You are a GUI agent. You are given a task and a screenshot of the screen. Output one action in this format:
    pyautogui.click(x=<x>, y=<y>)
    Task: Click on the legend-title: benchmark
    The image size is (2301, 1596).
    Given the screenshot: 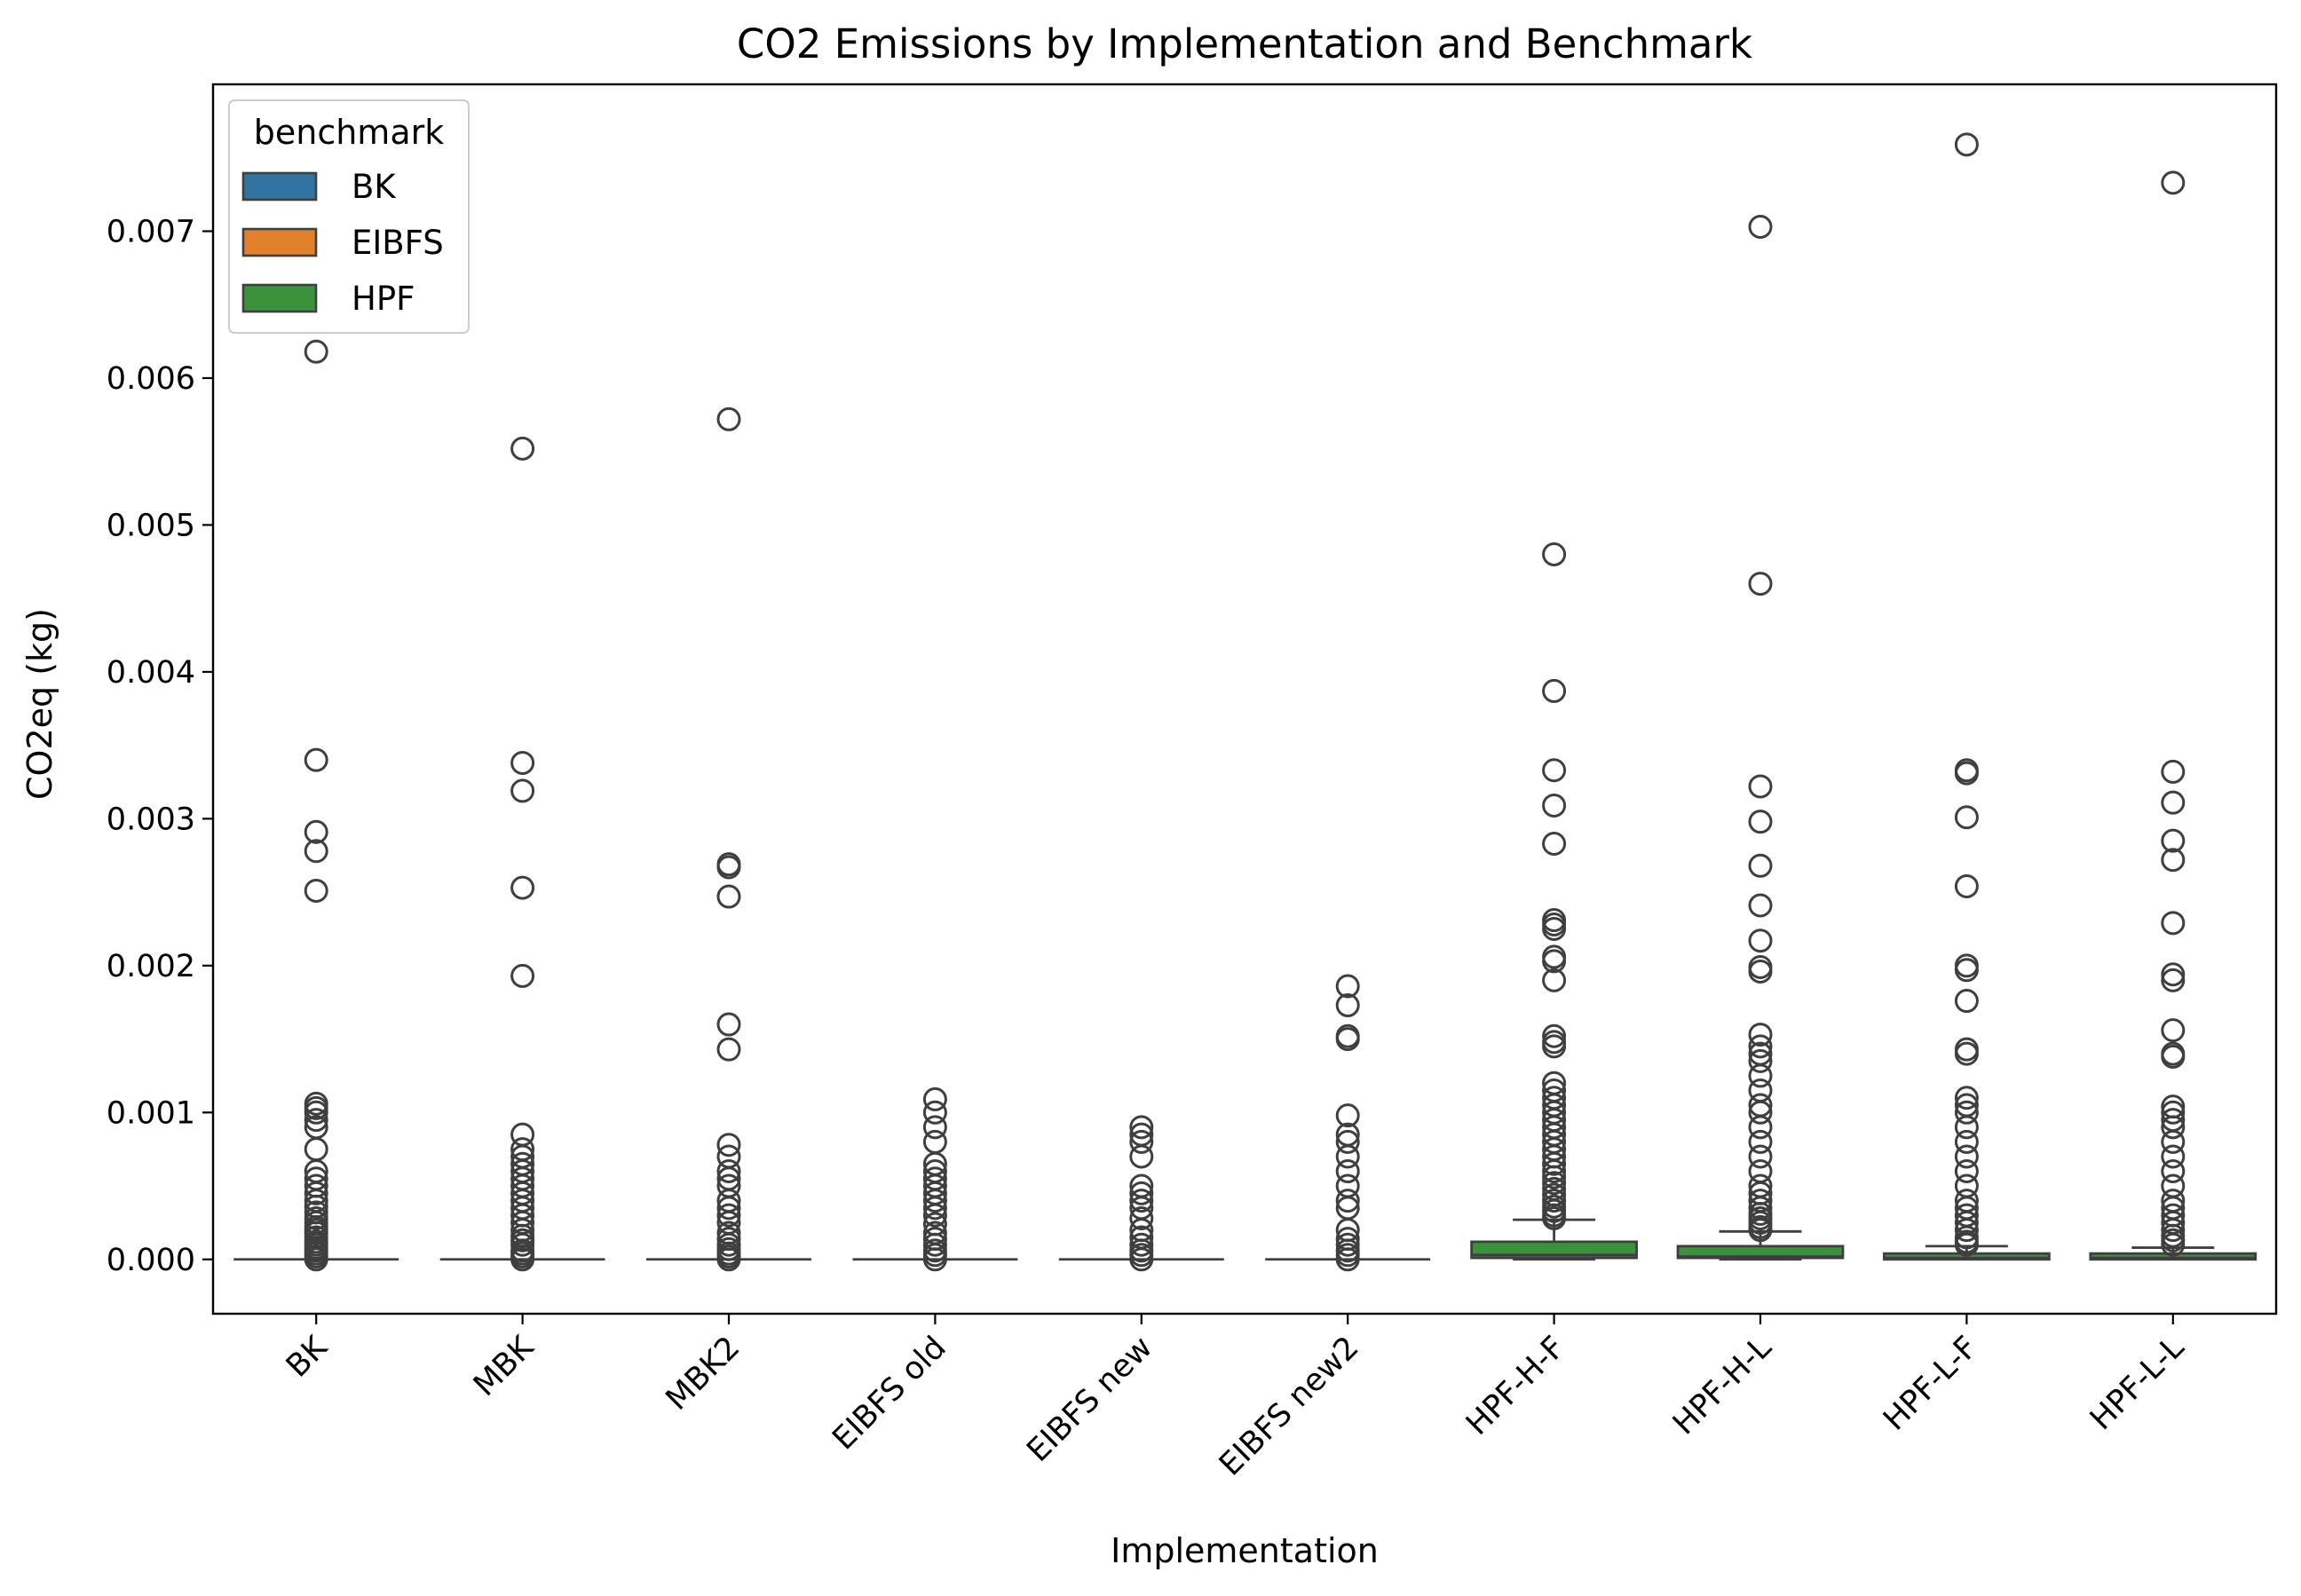 What is the action you would take?
    pyautogui.click(x=349, y=132)
    